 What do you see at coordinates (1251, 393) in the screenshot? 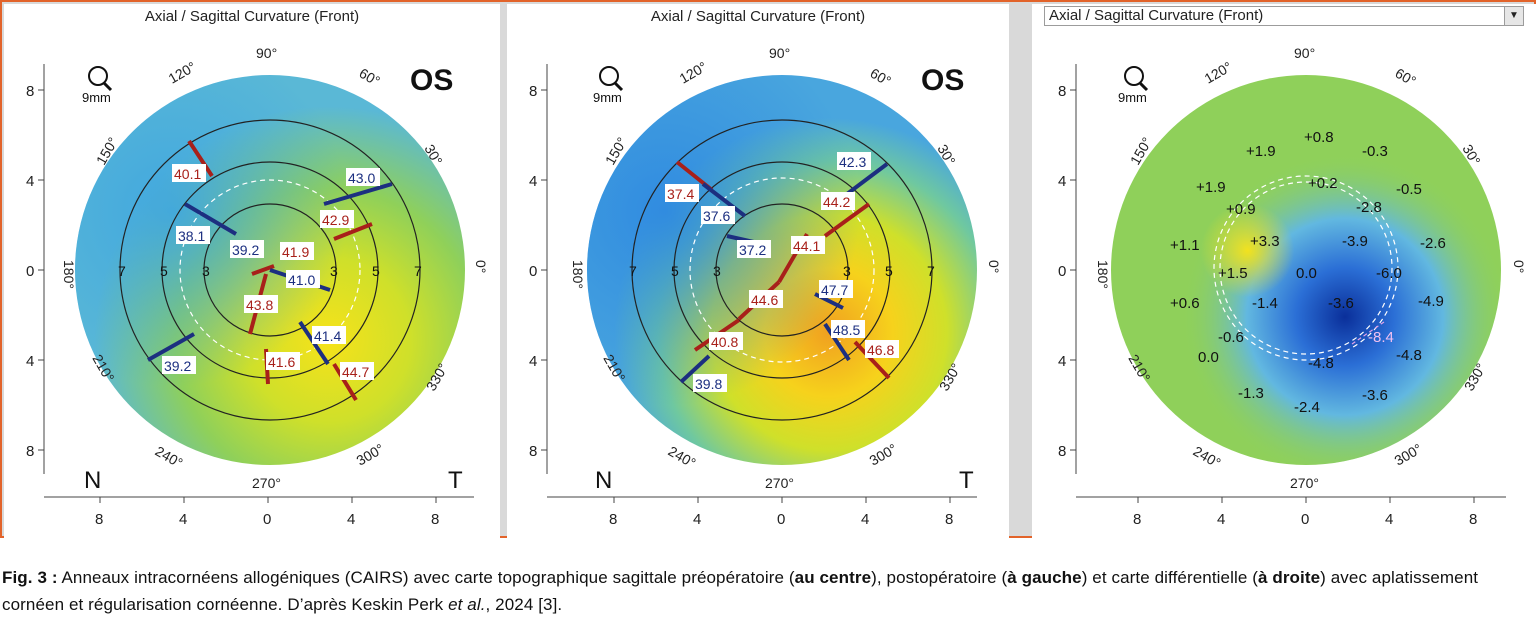
I see `difference-value: -1.3` at bounding box center [1251, 393].